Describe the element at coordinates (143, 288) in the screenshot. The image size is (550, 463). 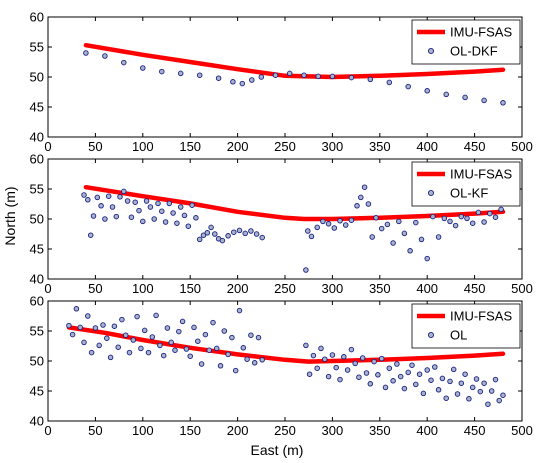
I see `middle-x-tick-label: 100` at that location.